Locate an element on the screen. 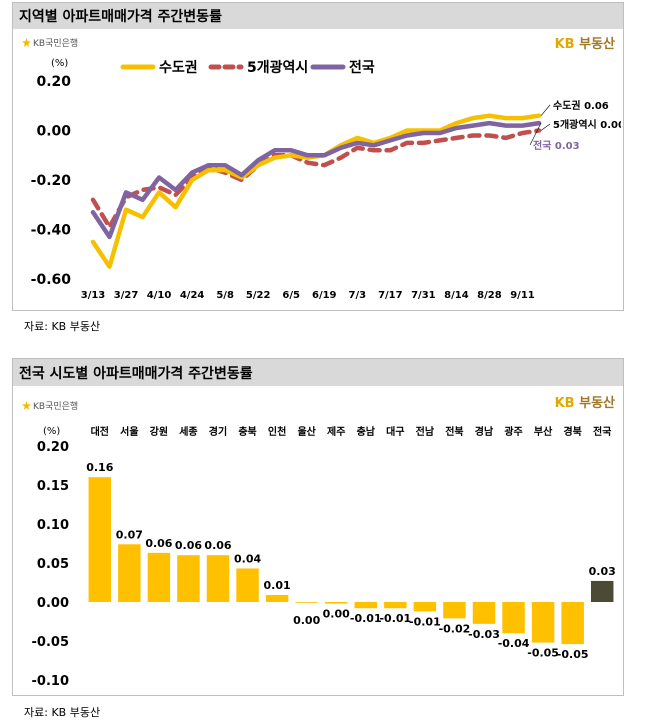  category-label: 강원 is located at coordinates (159, 431).